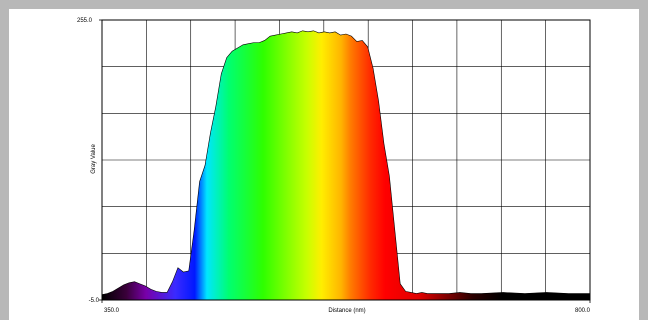  Describe the element at coordinates (583, 311) in the screenshot. I see `x-max-tick-label: 800.0` at that location.